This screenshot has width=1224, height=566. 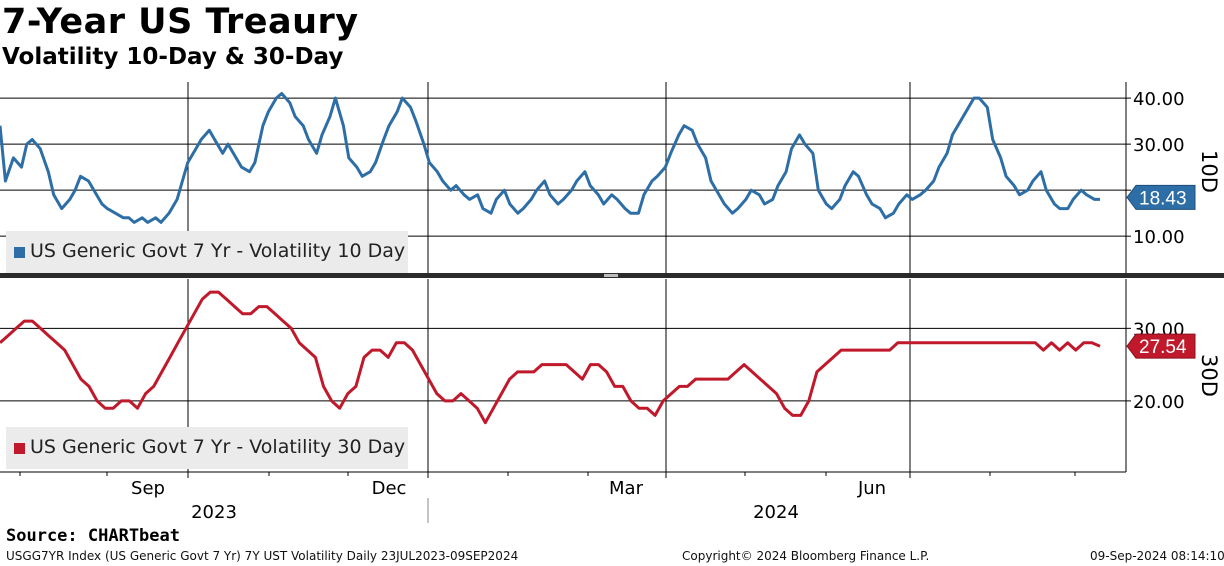 I want to click on ytick-label-10d-30: 30.00, so click(x=1159, y=145).